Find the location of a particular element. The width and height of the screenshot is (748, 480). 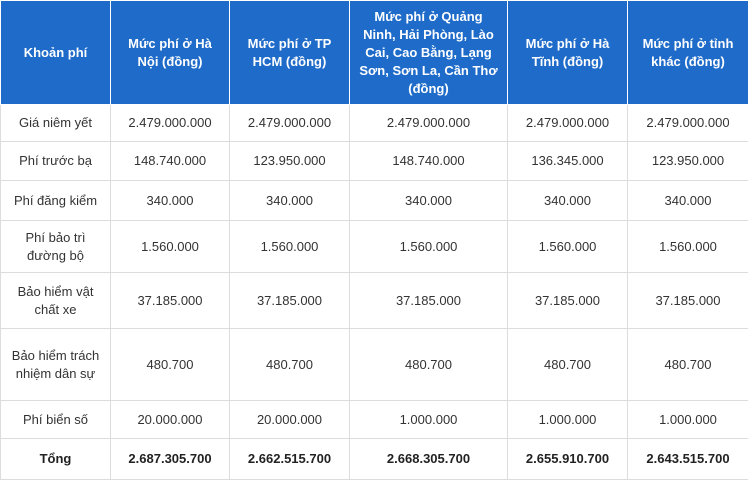

row-label: Bảo hiểm vật chất xe is located at coordinates (56, 301).